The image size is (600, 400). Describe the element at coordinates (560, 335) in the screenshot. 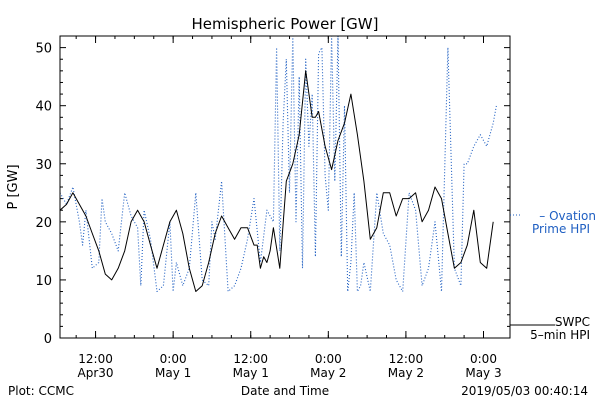

I see `legend-label-swpc-line2: 5–min HPI` at that location.